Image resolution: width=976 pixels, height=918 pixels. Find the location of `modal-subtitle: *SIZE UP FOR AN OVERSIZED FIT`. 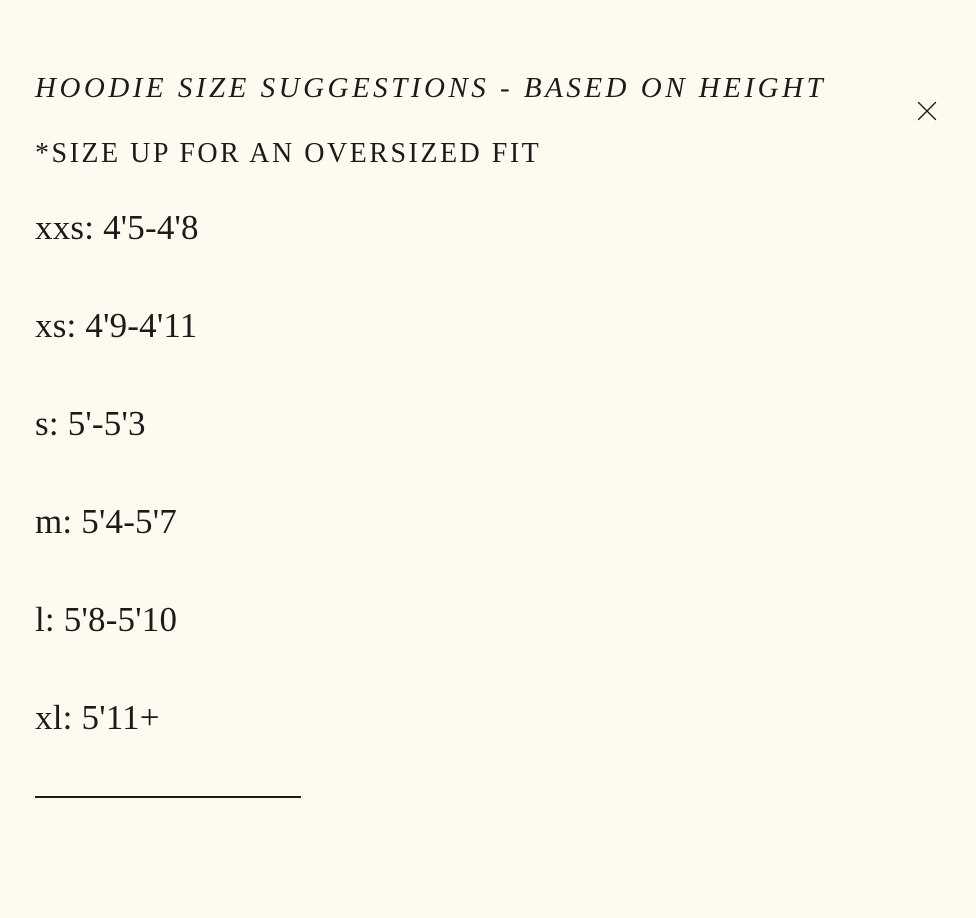

modal-subtitle: *SIZE UP FOR AN OVERSIZED FIT is located at coordinates (288, 153).